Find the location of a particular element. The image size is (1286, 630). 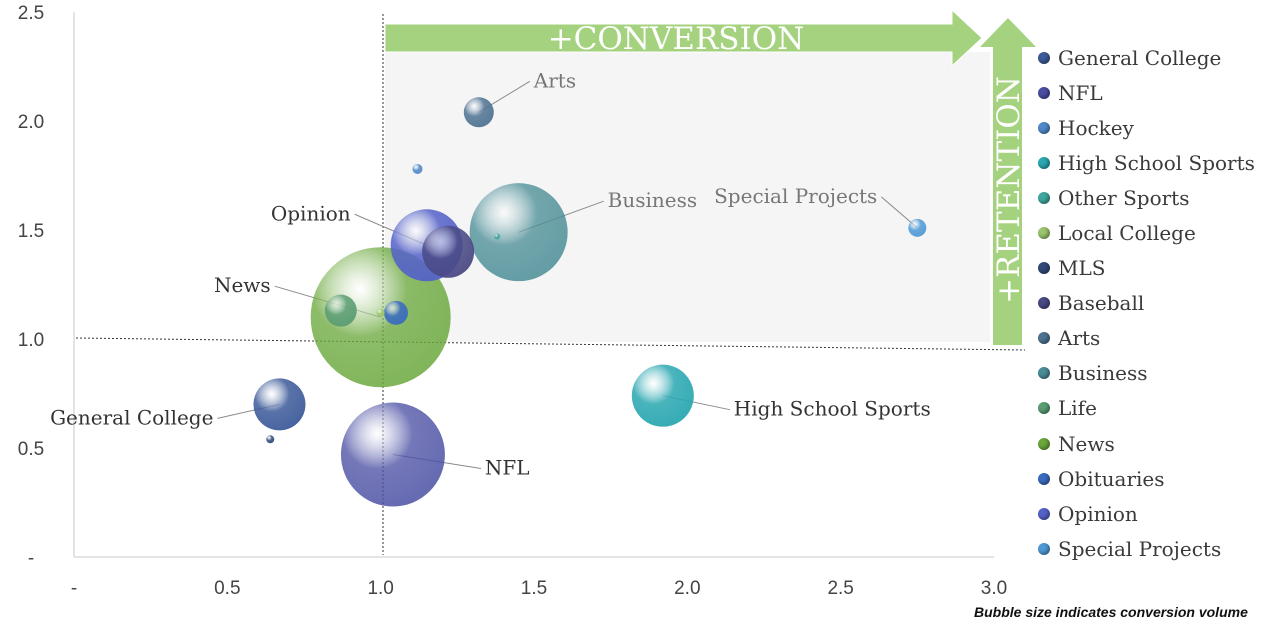

legend-item-special-projects: Special Projects is located at coordinates (1162, 548).